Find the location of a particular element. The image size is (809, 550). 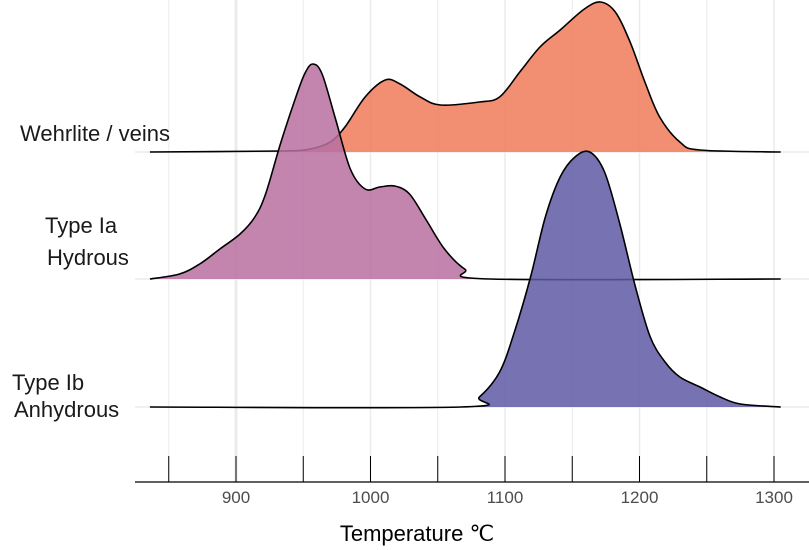

y-label: Type Ib is located at coordinates (48, 382).